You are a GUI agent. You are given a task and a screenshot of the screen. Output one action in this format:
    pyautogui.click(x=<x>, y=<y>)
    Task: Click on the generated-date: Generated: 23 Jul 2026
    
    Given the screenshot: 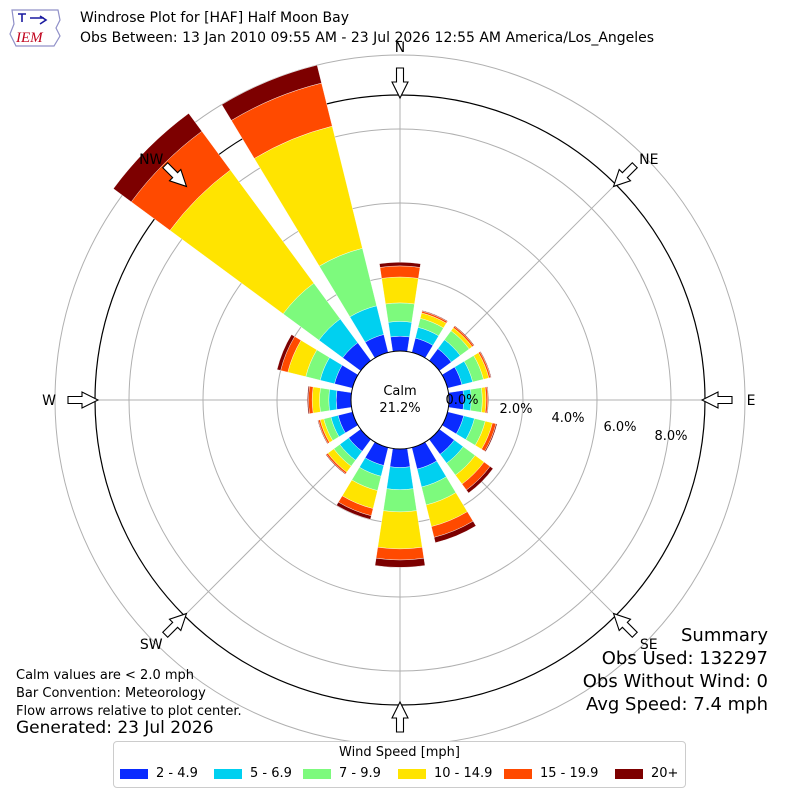 What is the action you would take?
    pyautogui.click(x=115, y=728)
    